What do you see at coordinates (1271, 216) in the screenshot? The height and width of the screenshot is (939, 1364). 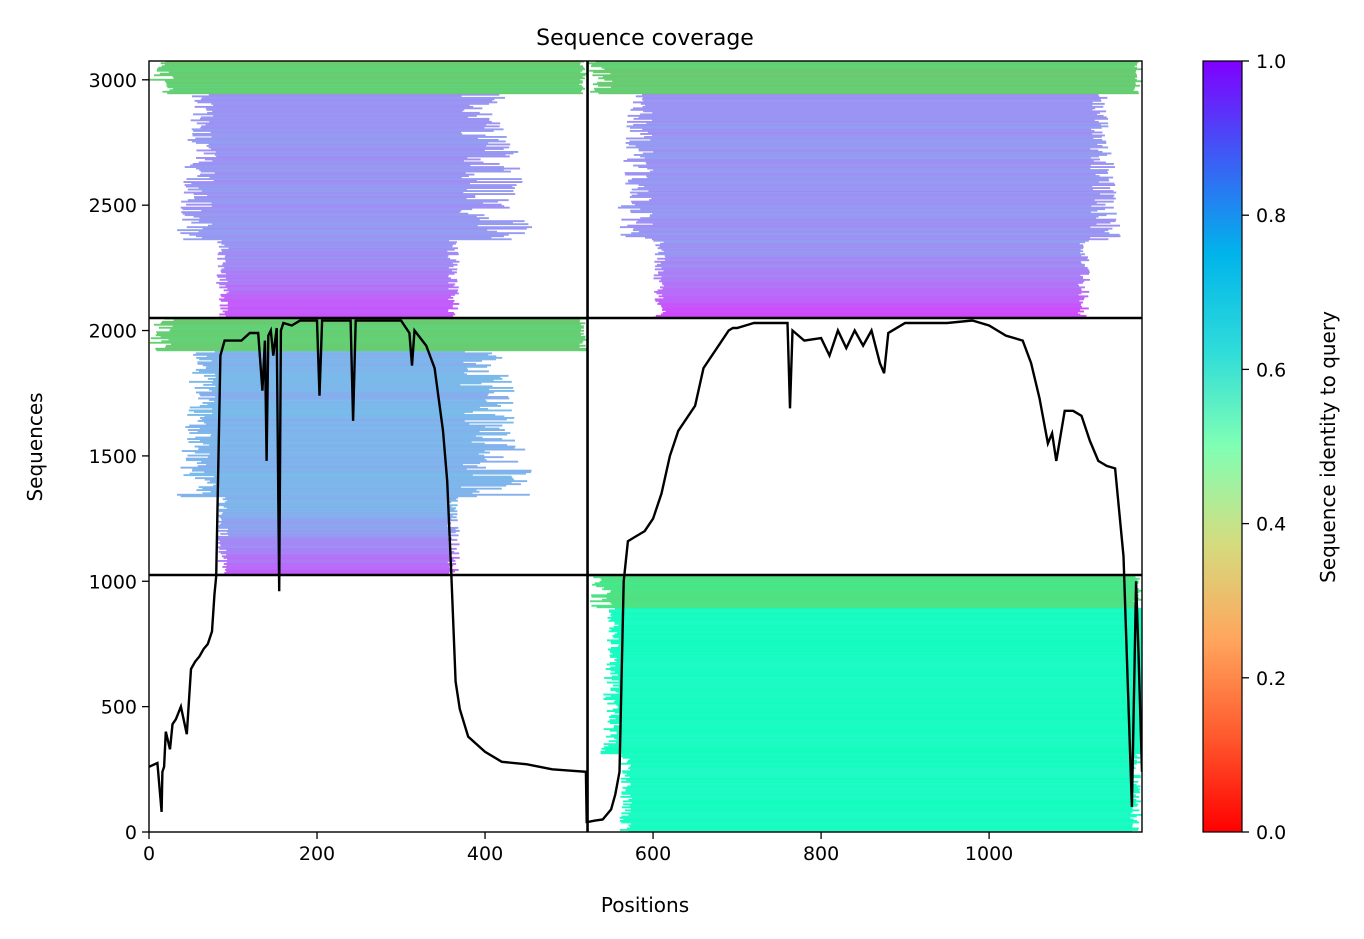 I see `colorbar-tick-label: 0.8` at bounding box center [1271, 216].